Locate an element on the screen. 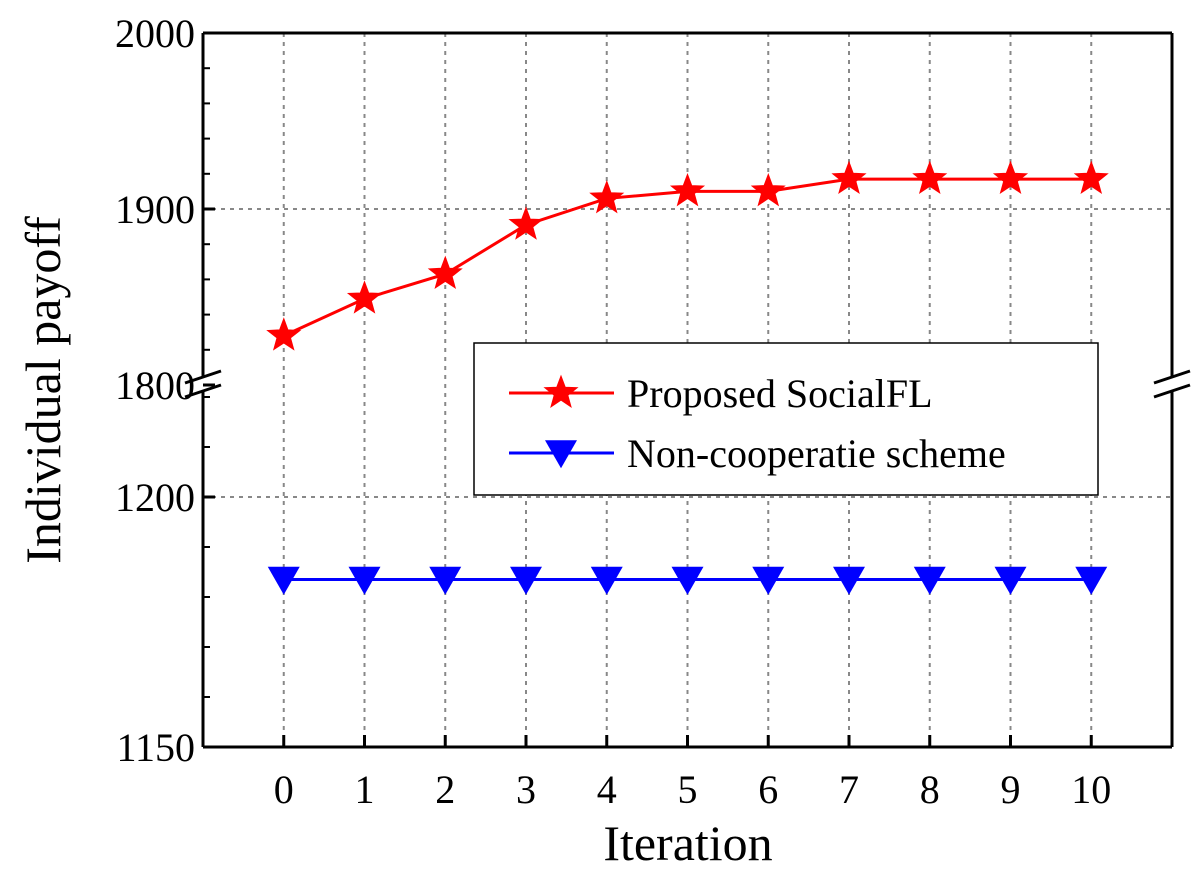 This screenshot has height=883, width=1192. y-tick-label: 2000 is located at coordinates (155, 33).